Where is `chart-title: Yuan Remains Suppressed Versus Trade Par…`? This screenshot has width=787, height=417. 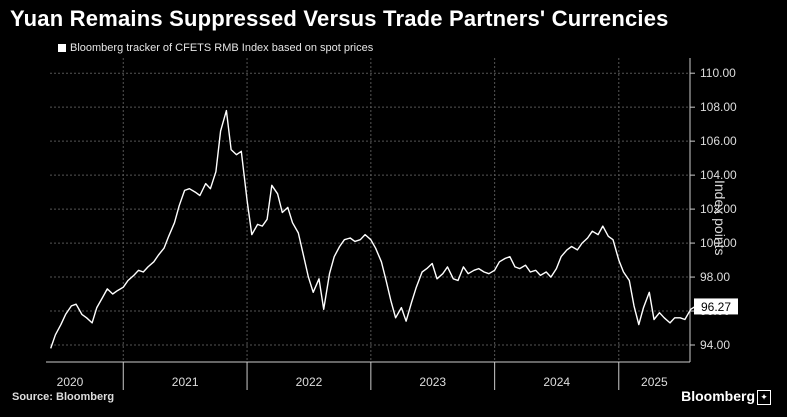 chart-title: Yuan Remains Suppressed Versus Trade Par… is located at coordinates (339, 18).